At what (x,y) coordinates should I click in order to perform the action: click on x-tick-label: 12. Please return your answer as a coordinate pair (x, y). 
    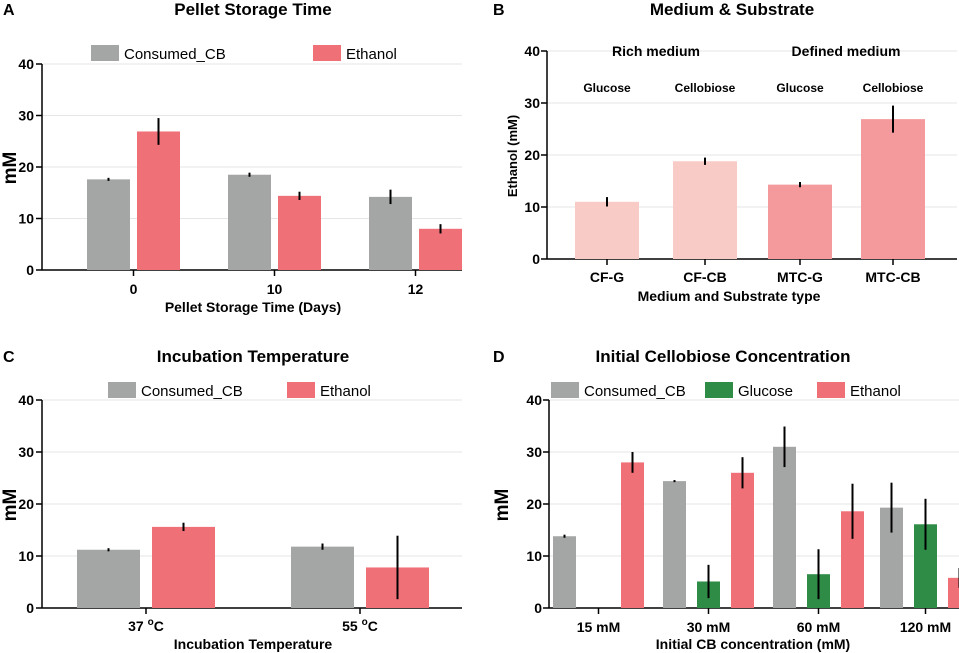
    Looking at the image, I should click on (416, 289).